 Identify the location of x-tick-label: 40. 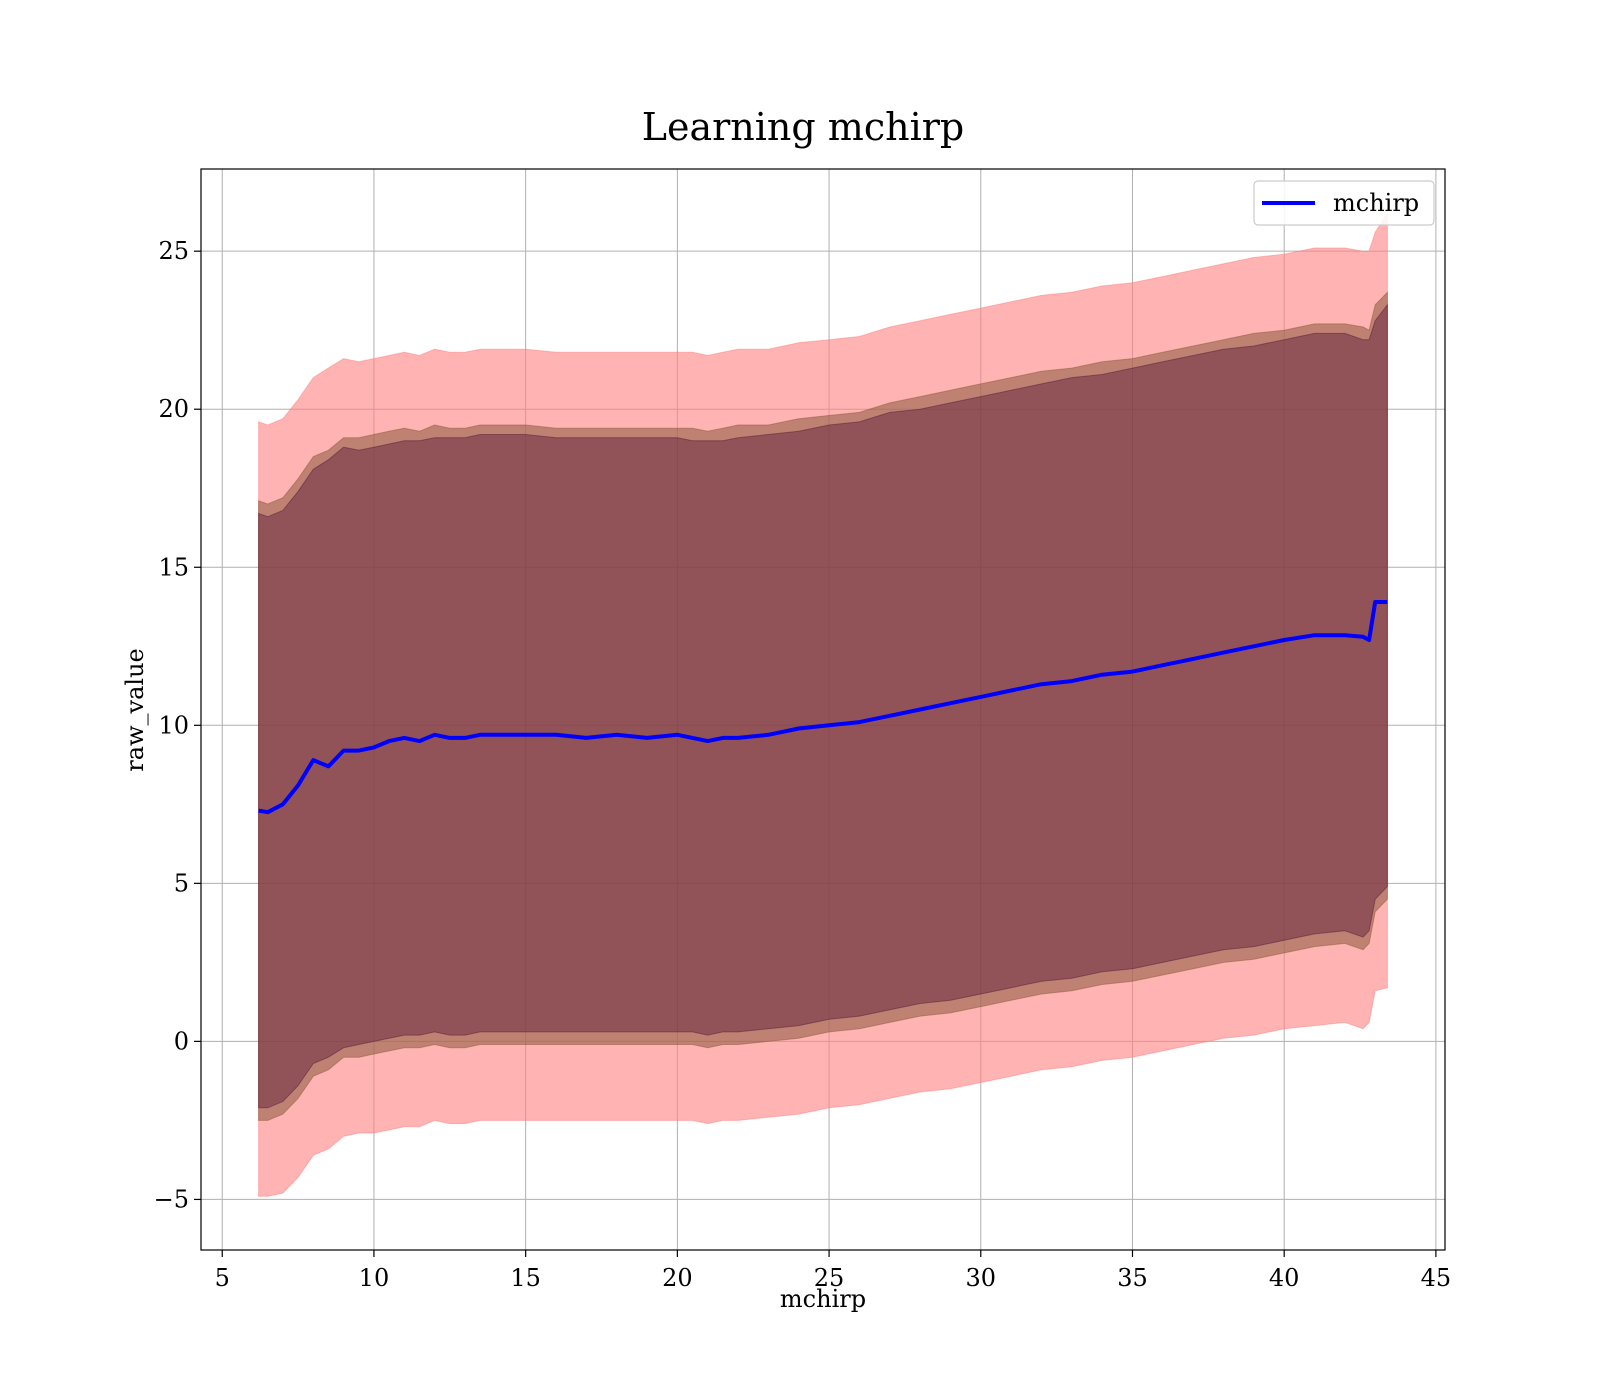
(1284, 1278).